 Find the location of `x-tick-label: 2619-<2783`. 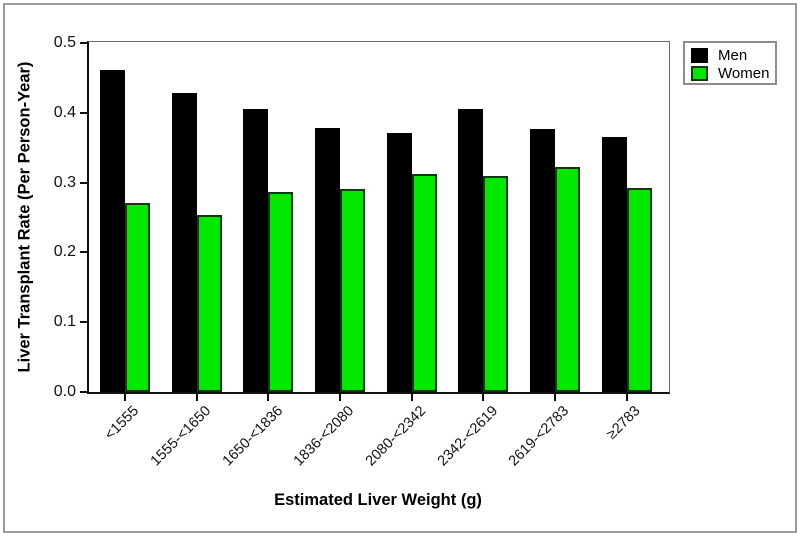

x-tick-label: 2619-<2783 is located at coordinates (539, 436).